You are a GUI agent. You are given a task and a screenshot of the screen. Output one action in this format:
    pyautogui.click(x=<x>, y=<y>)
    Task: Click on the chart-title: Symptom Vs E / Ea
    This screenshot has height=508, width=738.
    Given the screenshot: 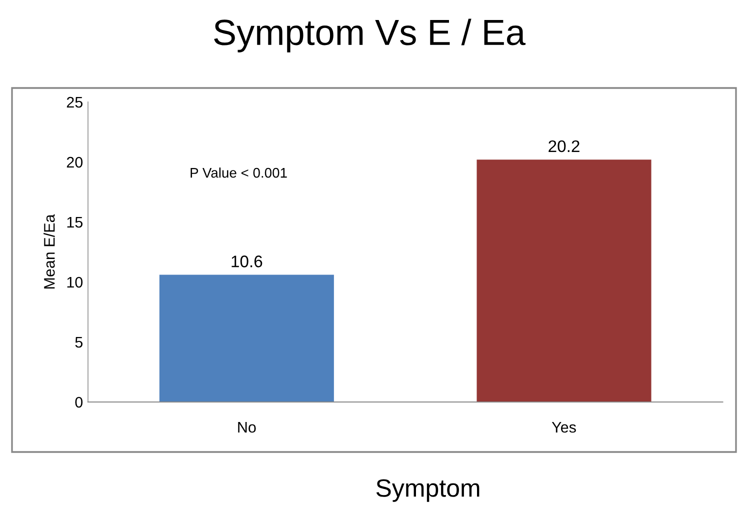 What is the action you would take?
    pyautogui.click(x=370, y=35)
    